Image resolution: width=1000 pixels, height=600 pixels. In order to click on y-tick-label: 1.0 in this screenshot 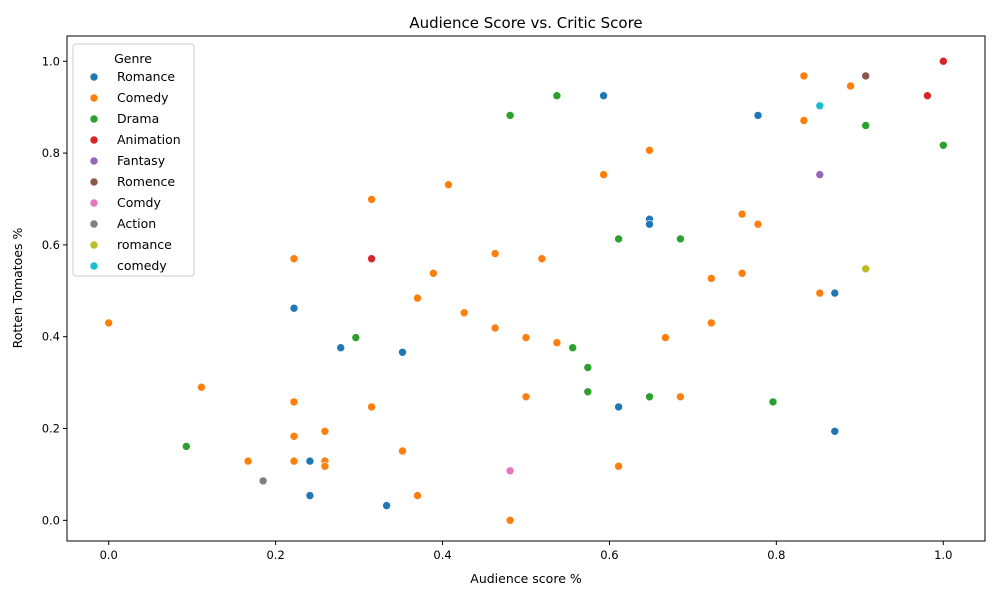, I will do `click(51, 61)`.